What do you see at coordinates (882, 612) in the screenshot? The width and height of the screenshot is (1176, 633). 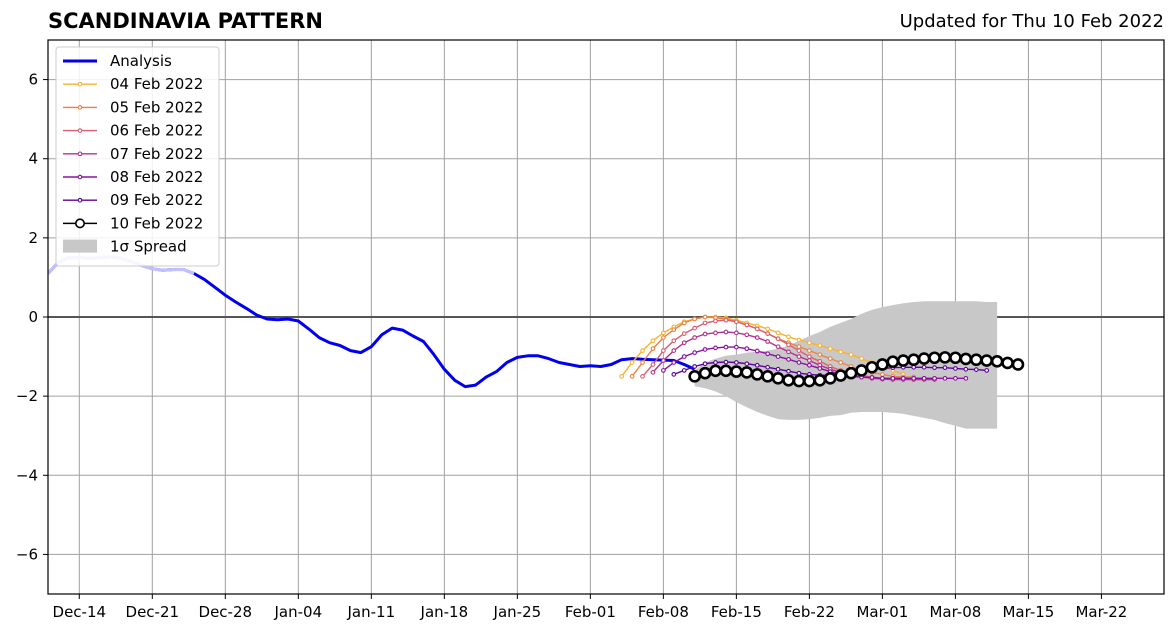 I see `x-tick-label: Mar-01` at bounding box center [882, 612].